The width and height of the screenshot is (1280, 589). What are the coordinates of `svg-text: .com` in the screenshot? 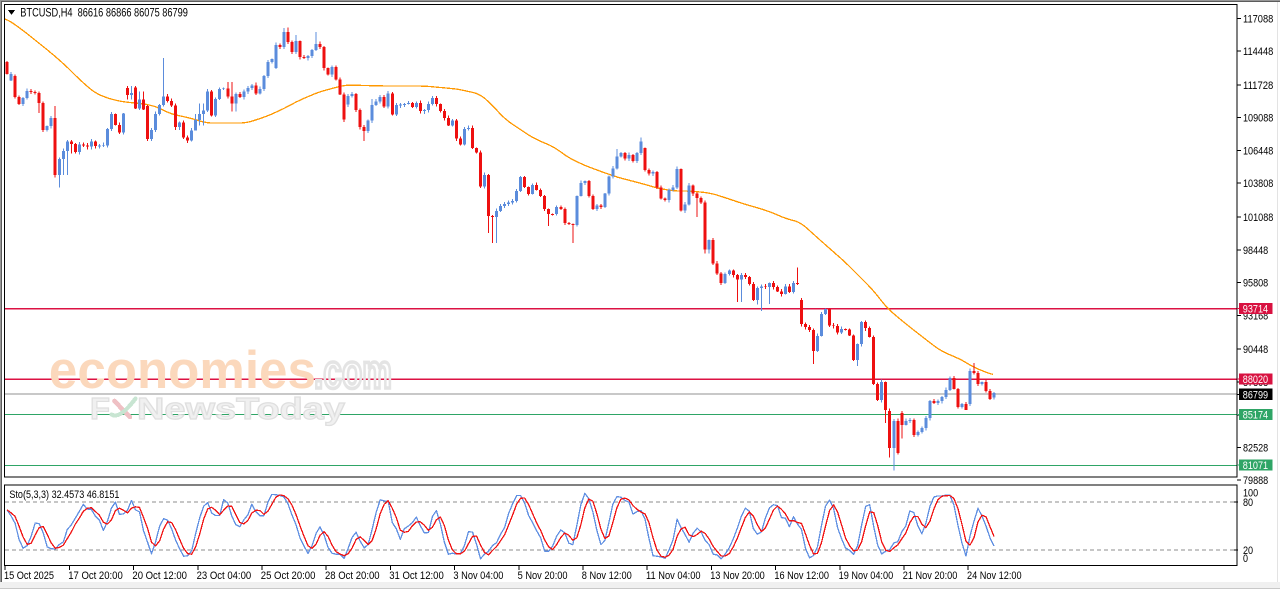 It's located at (353, 372).